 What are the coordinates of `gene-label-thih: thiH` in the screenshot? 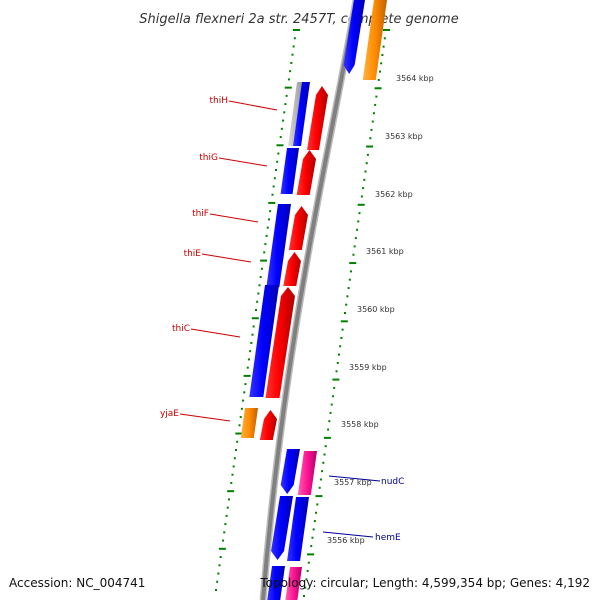 It's located at (218, 101).